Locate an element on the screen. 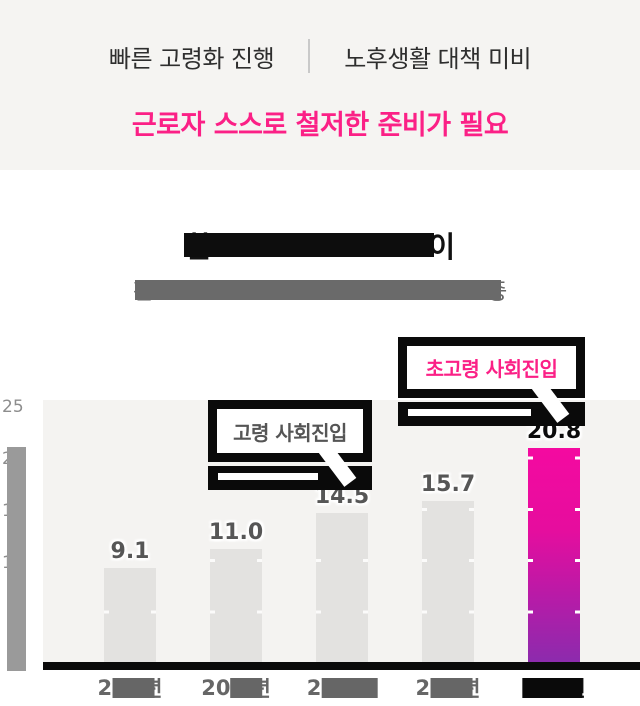 This screenshot has height=706, width=640. callout-aged-box: 고령 사회진입 is located at coordinates (290, 431).